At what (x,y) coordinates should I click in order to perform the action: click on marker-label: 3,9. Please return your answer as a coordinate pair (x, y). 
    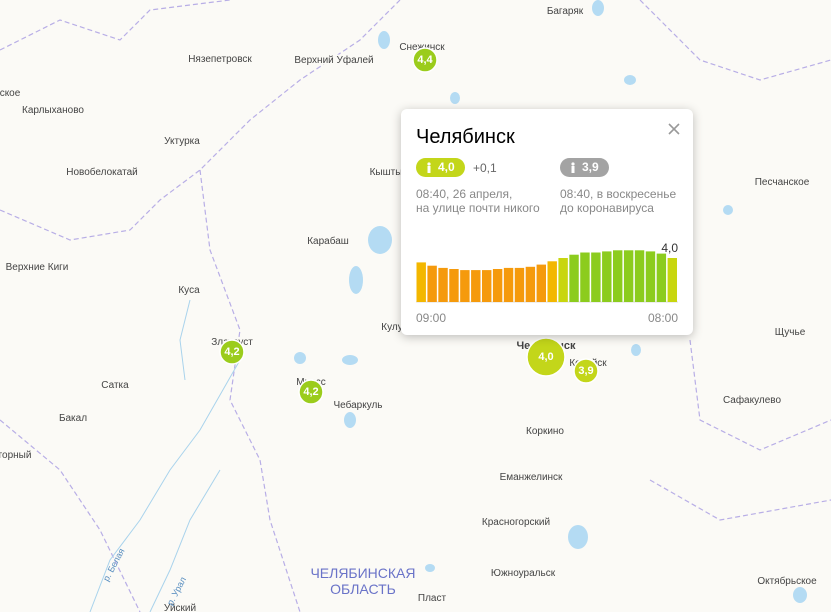
    Looking at the image, I should click on (585, 371).